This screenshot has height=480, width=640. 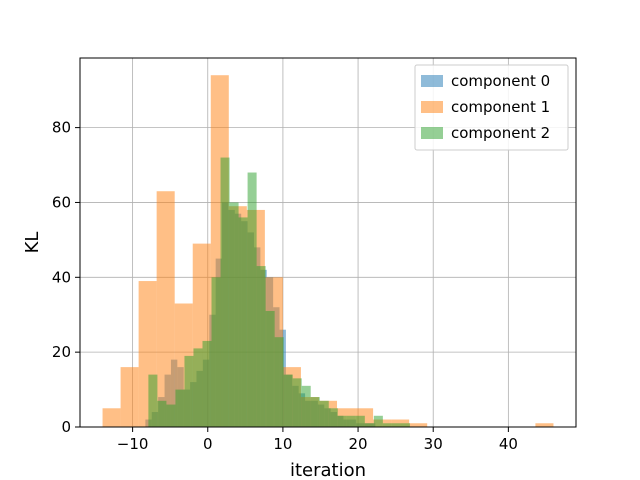 I want to click on legend-box, so click(x=491, y=107).